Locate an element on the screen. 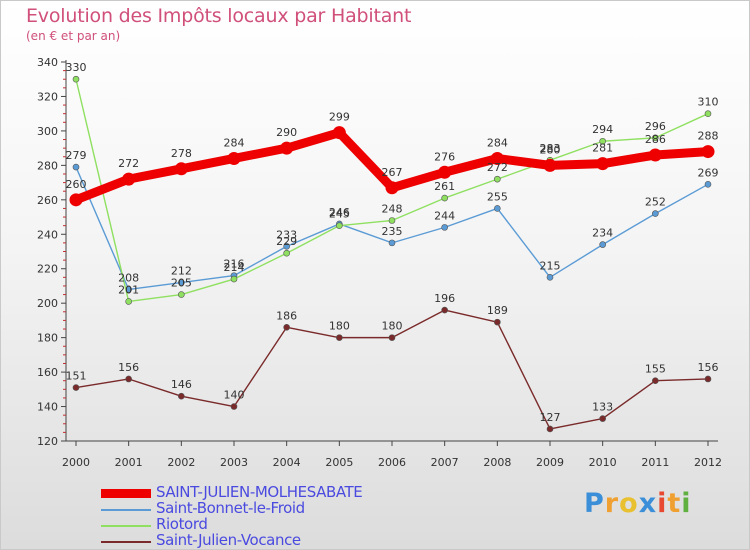  data-label: 205 is located at coordinates (181, 283).